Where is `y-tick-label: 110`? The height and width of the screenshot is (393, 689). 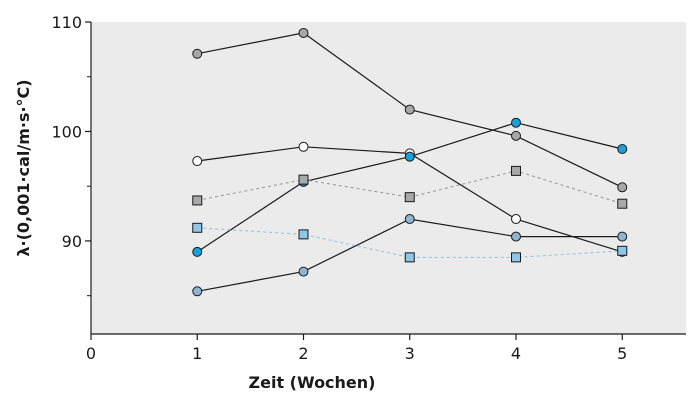 y-tick-label: 110 is located at coordinates (66, 22).